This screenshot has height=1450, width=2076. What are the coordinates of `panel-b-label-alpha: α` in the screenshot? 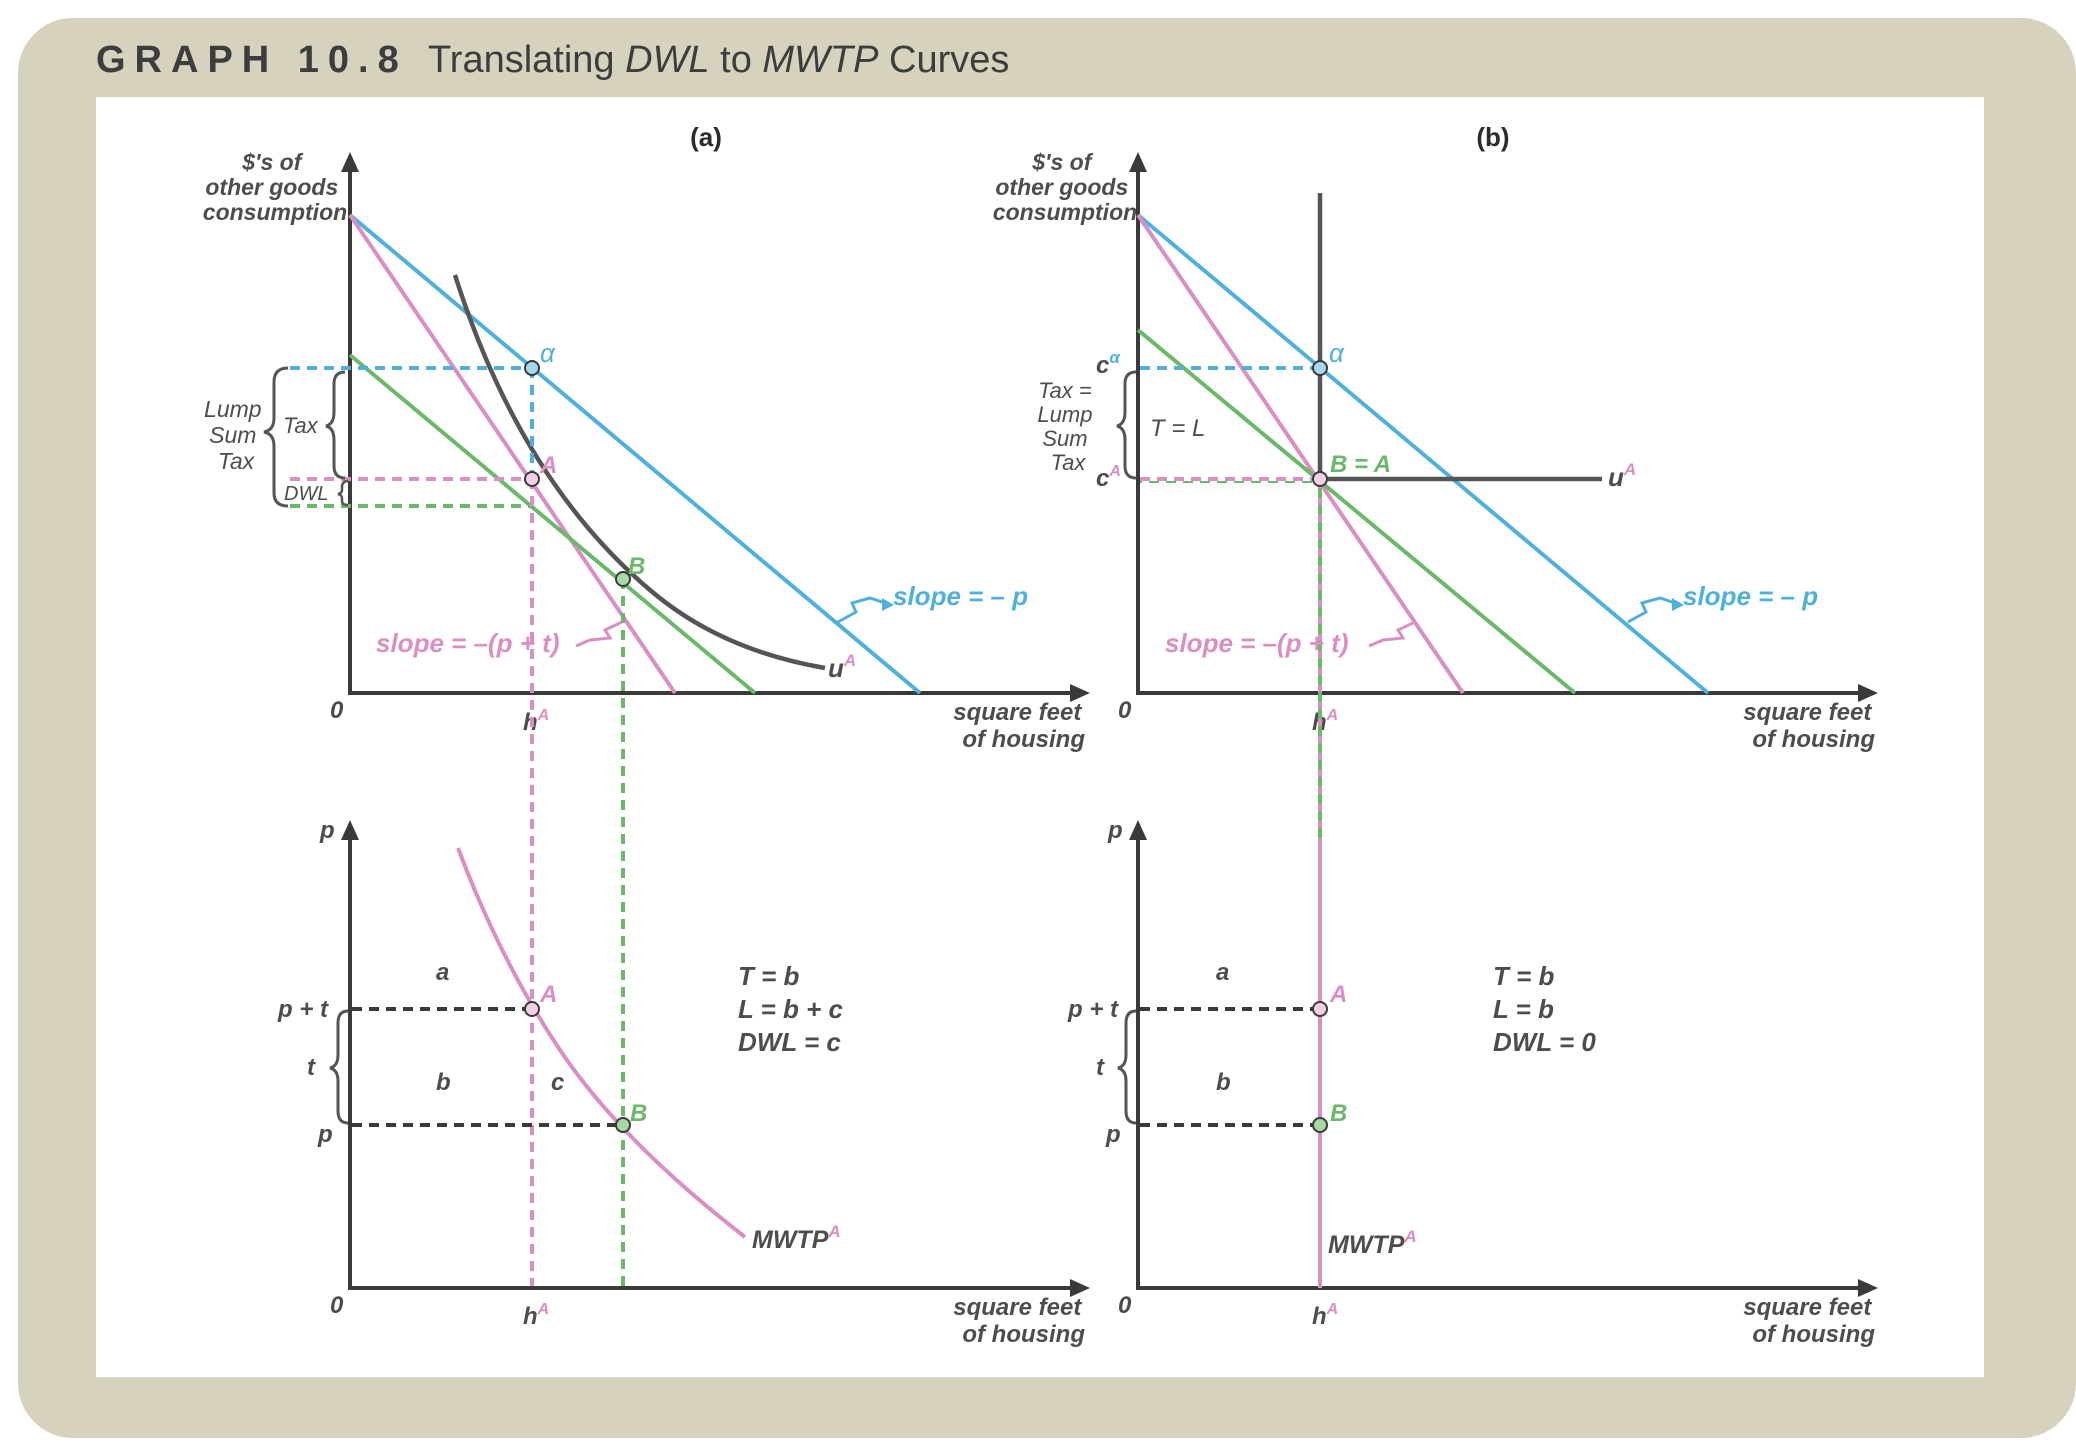 It's located at (1337, 353).